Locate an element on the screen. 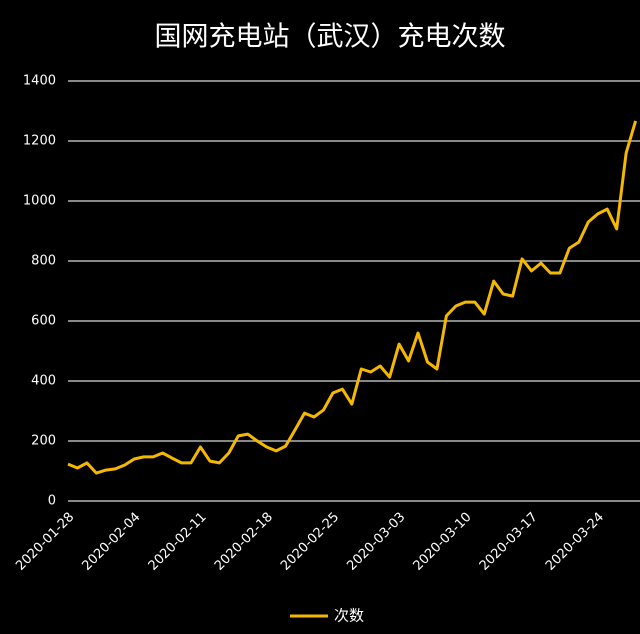 The image size is (640, 634). y-tick-label: 800 is located at coordinates (43, 261).